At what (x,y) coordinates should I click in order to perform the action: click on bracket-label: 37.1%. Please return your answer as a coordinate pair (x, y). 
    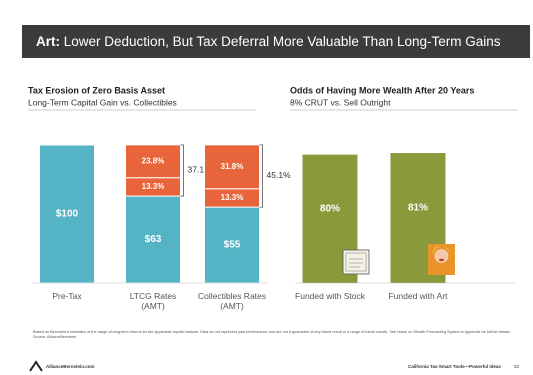
    Looking at the image, I should click on (200, 170).